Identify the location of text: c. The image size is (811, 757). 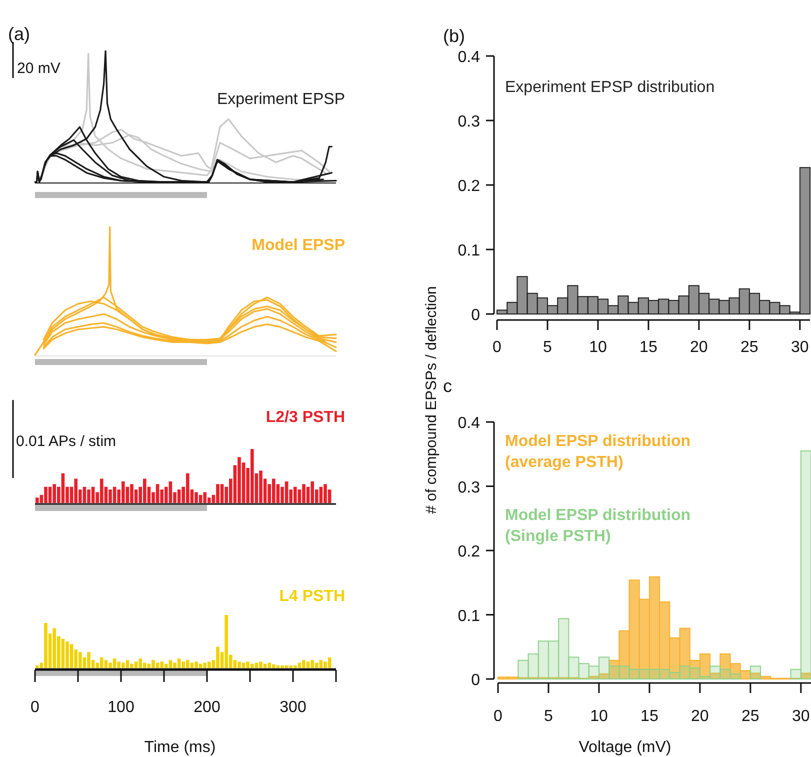
(447, 386).